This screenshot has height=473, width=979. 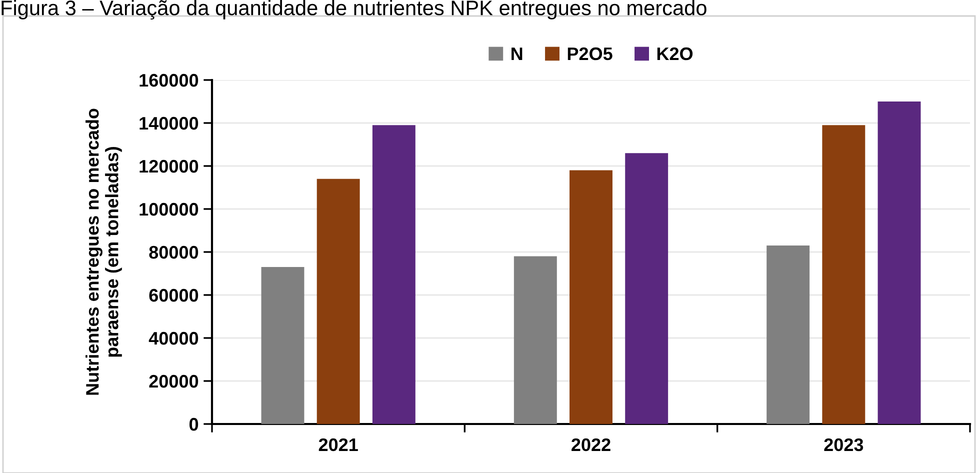 What do you see at coordinates (354, 10) in the screenshot?
I see `chart-title: Figura 3 – Variação da quantidade de nutrientes NPK entregues no mercado` at bounding box center [354, 10].